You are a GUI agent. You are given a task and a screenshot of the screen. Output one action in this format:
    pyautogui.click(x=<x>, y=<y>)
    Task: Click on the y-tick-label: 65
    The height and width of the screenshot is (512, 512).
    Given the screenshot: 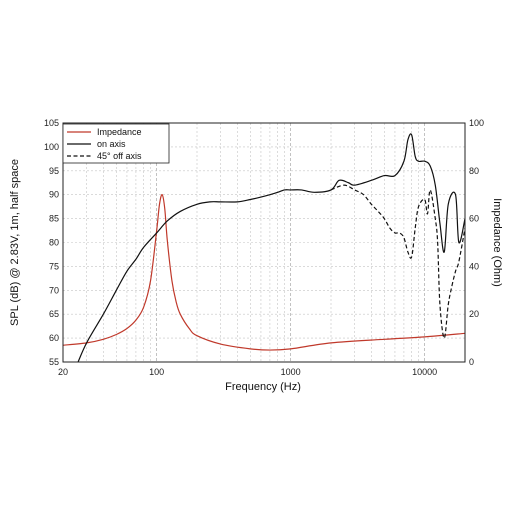 What is the action you would take?
    pyautogui.click(x=54, y=314)
    